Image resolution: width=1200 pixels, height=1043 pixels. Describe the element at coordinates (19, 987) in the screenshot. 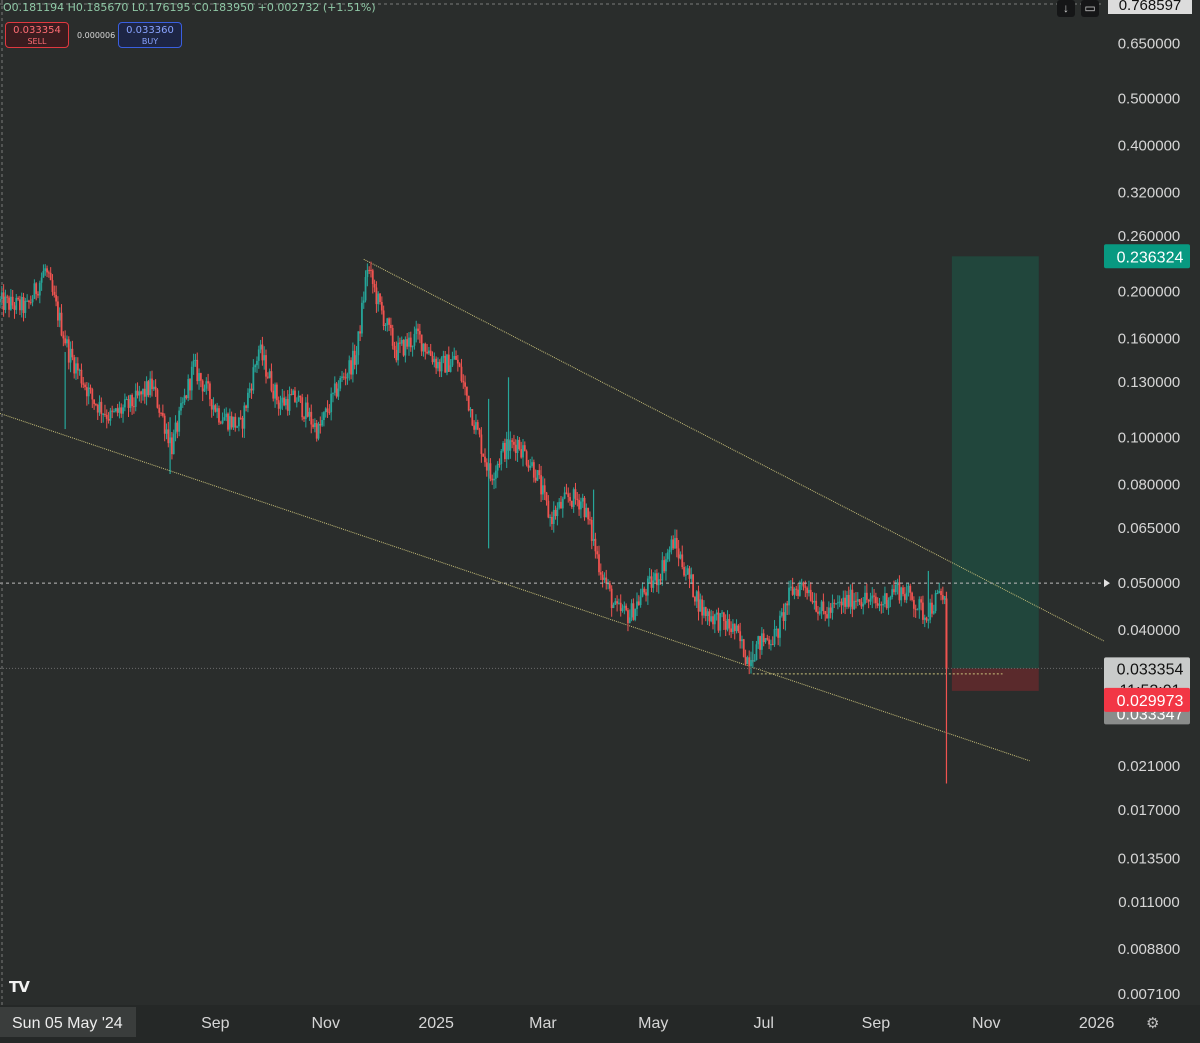

I see `tradingview-logo-icon: TV` at that location.